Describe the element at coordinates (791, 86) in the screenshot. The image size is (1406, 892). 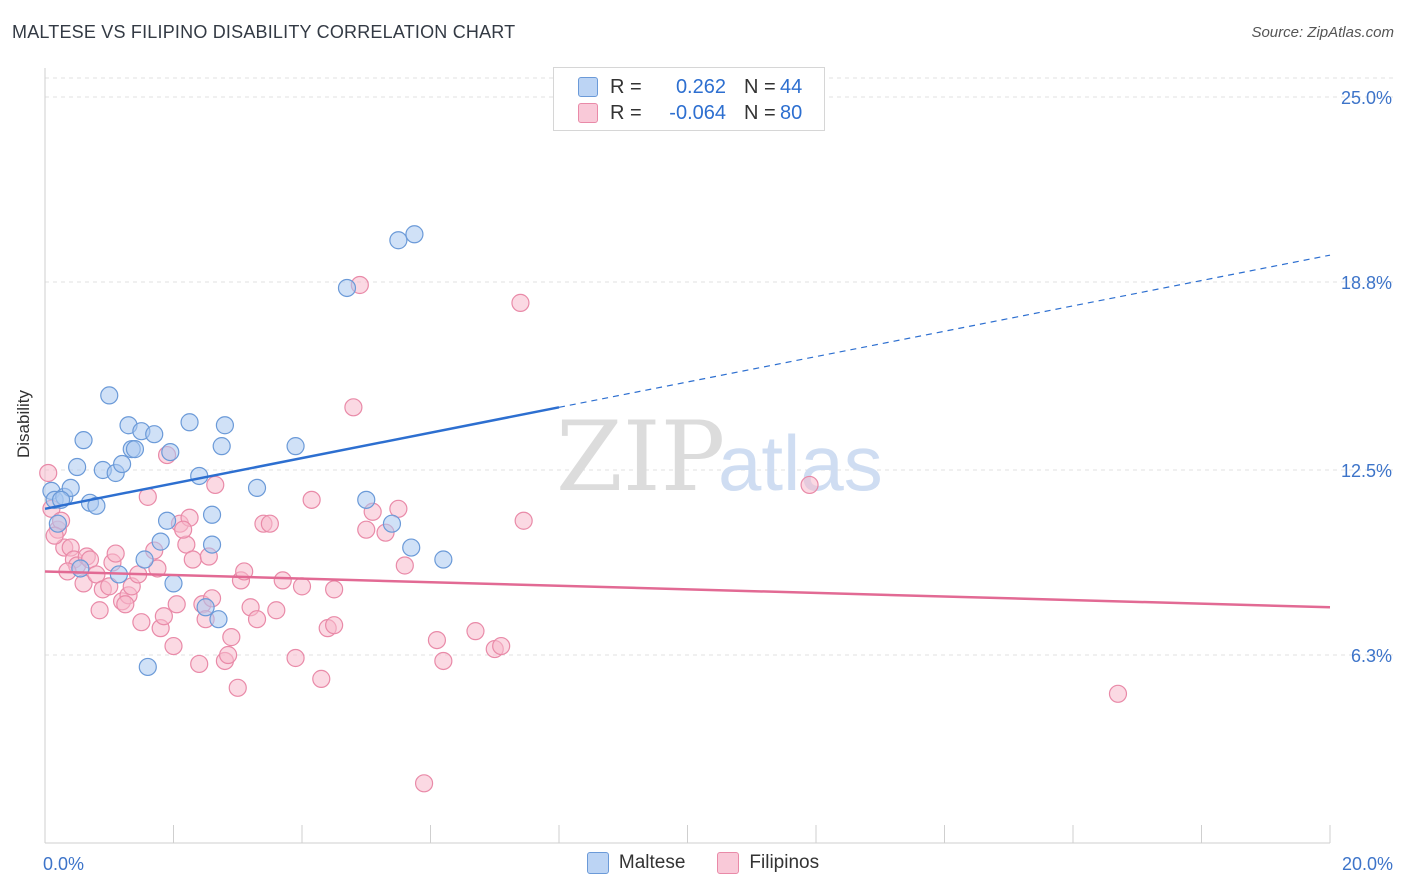
I see `n-value: 44` at that location.